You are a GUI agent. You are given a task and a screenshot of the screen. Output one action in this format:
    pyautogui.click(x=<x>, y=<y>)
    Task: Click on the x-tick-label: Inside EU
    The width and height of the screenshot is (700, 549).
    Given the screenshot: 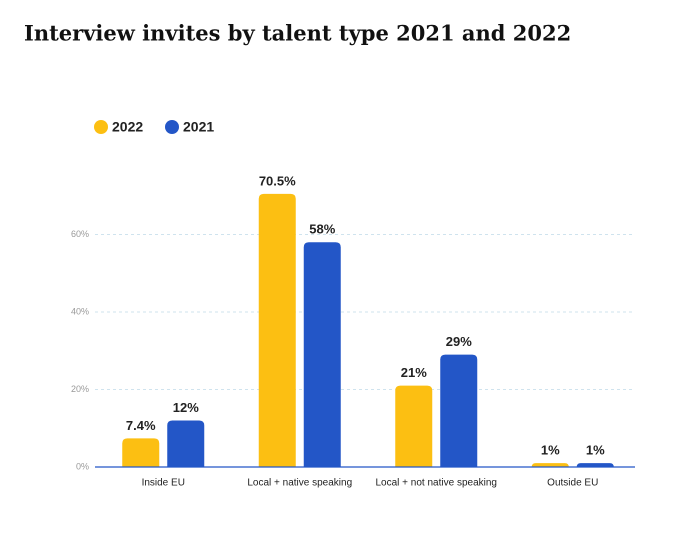 What is the action you would take?
    pyautogui.click(x=163, y=483)
    